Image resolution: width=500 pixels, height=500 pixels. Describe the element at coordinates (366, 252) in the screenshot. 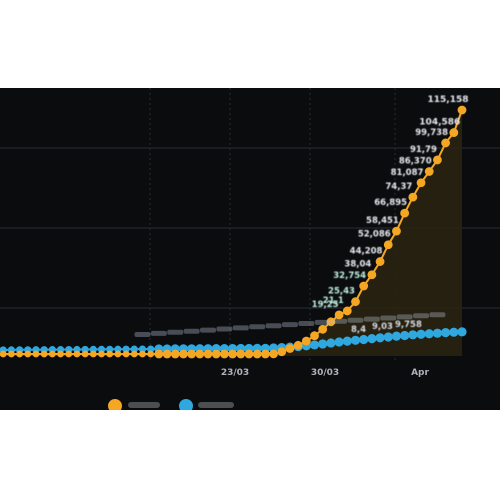

I see `orange-data-label: 44,208` at that location.